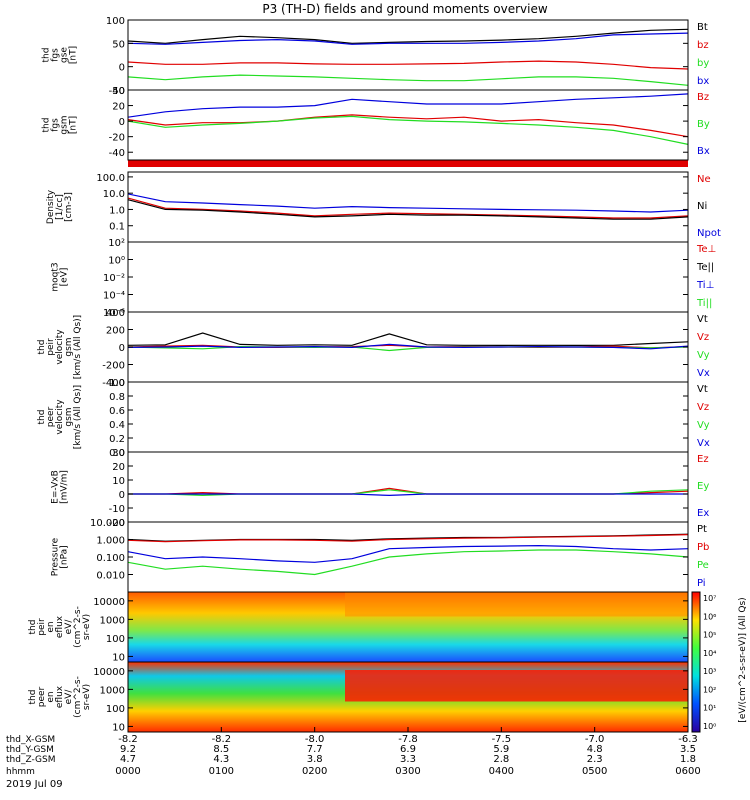 The image size is (750, 800). Describe the element at coordinates (705, 267) in the screenshot. I see `legend-entry: Te||` at that location.